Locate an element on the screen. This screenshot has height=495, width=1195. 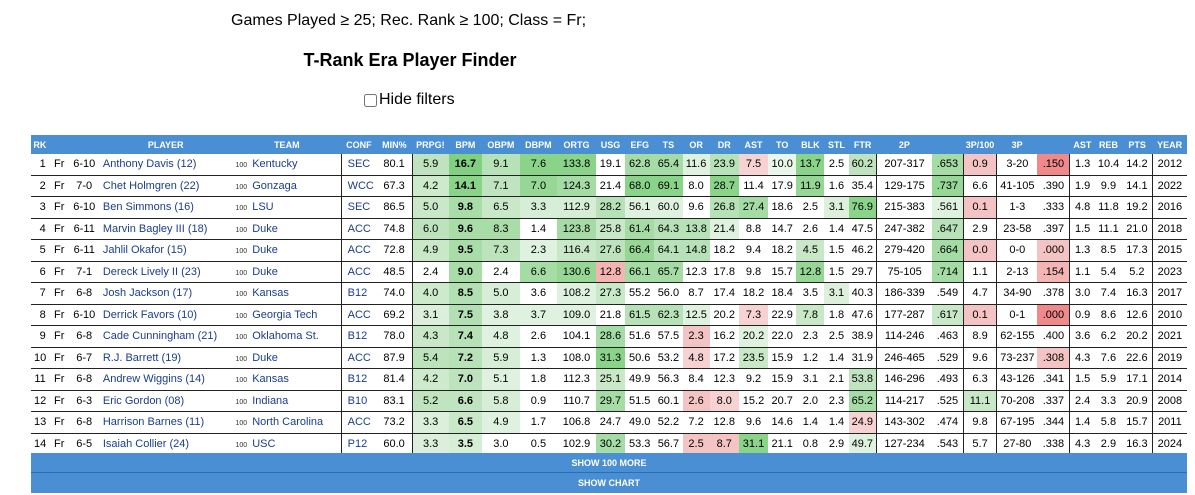
conference-link: B10 is located at coordinates (358, 401).